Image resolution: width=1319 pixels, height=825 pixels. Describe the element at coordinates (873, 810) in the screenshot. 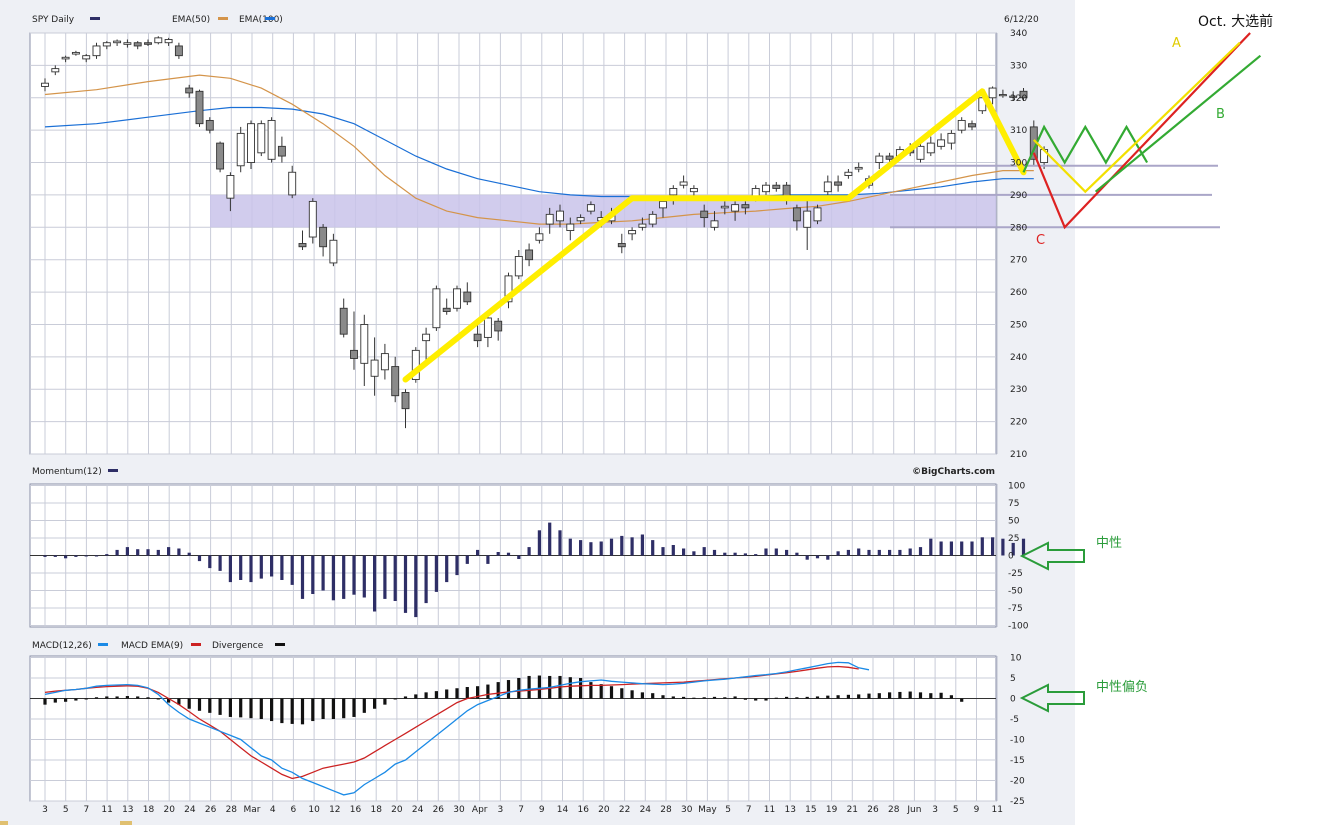

I see `x-tick-label: 26` at that location.